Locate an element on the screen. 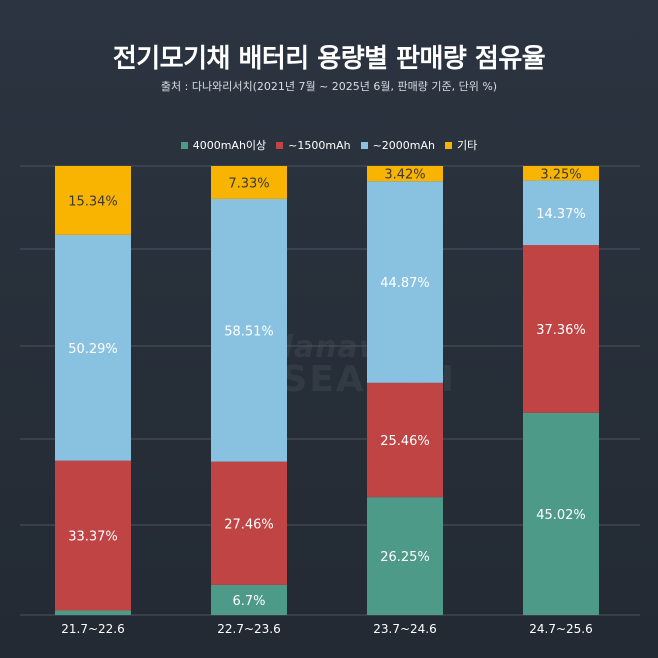 This screenshot has width=658, height=658. data-label-1500-4: 37.36% is located at coordinates (561, 330).